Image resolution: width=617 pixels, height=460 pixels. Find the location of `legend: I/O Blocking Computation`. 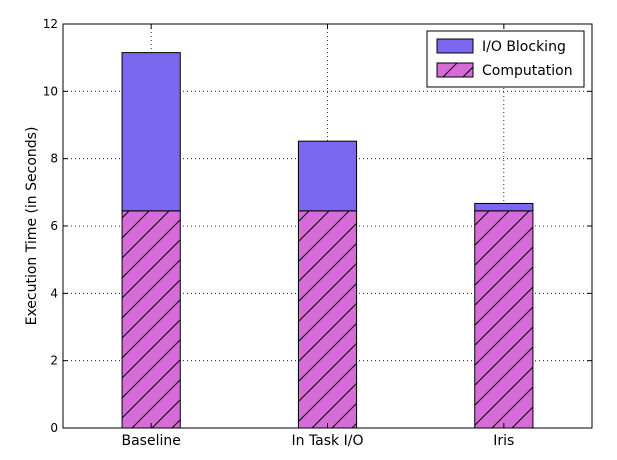

legend: I/O Blocking Computation is located at coordinates (505, 59).